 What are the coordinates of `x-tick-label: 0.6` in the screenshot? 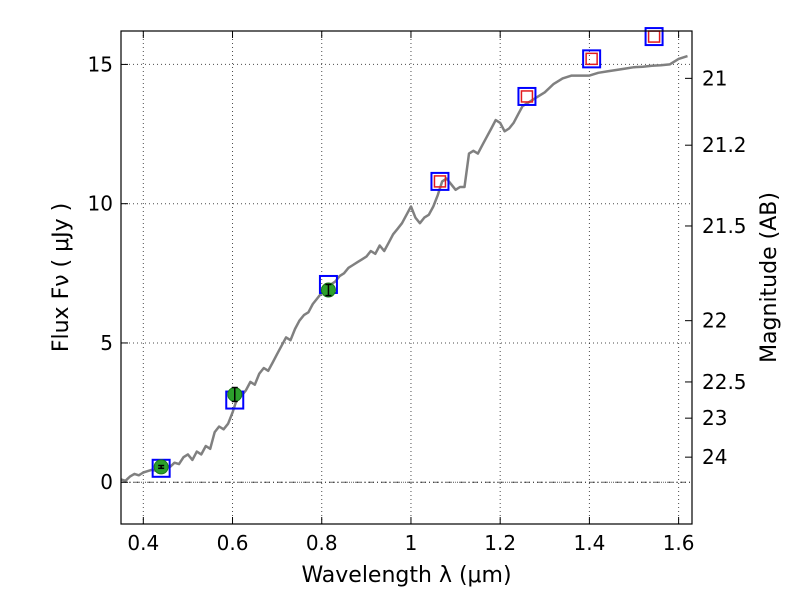 It's located at (233, 543).